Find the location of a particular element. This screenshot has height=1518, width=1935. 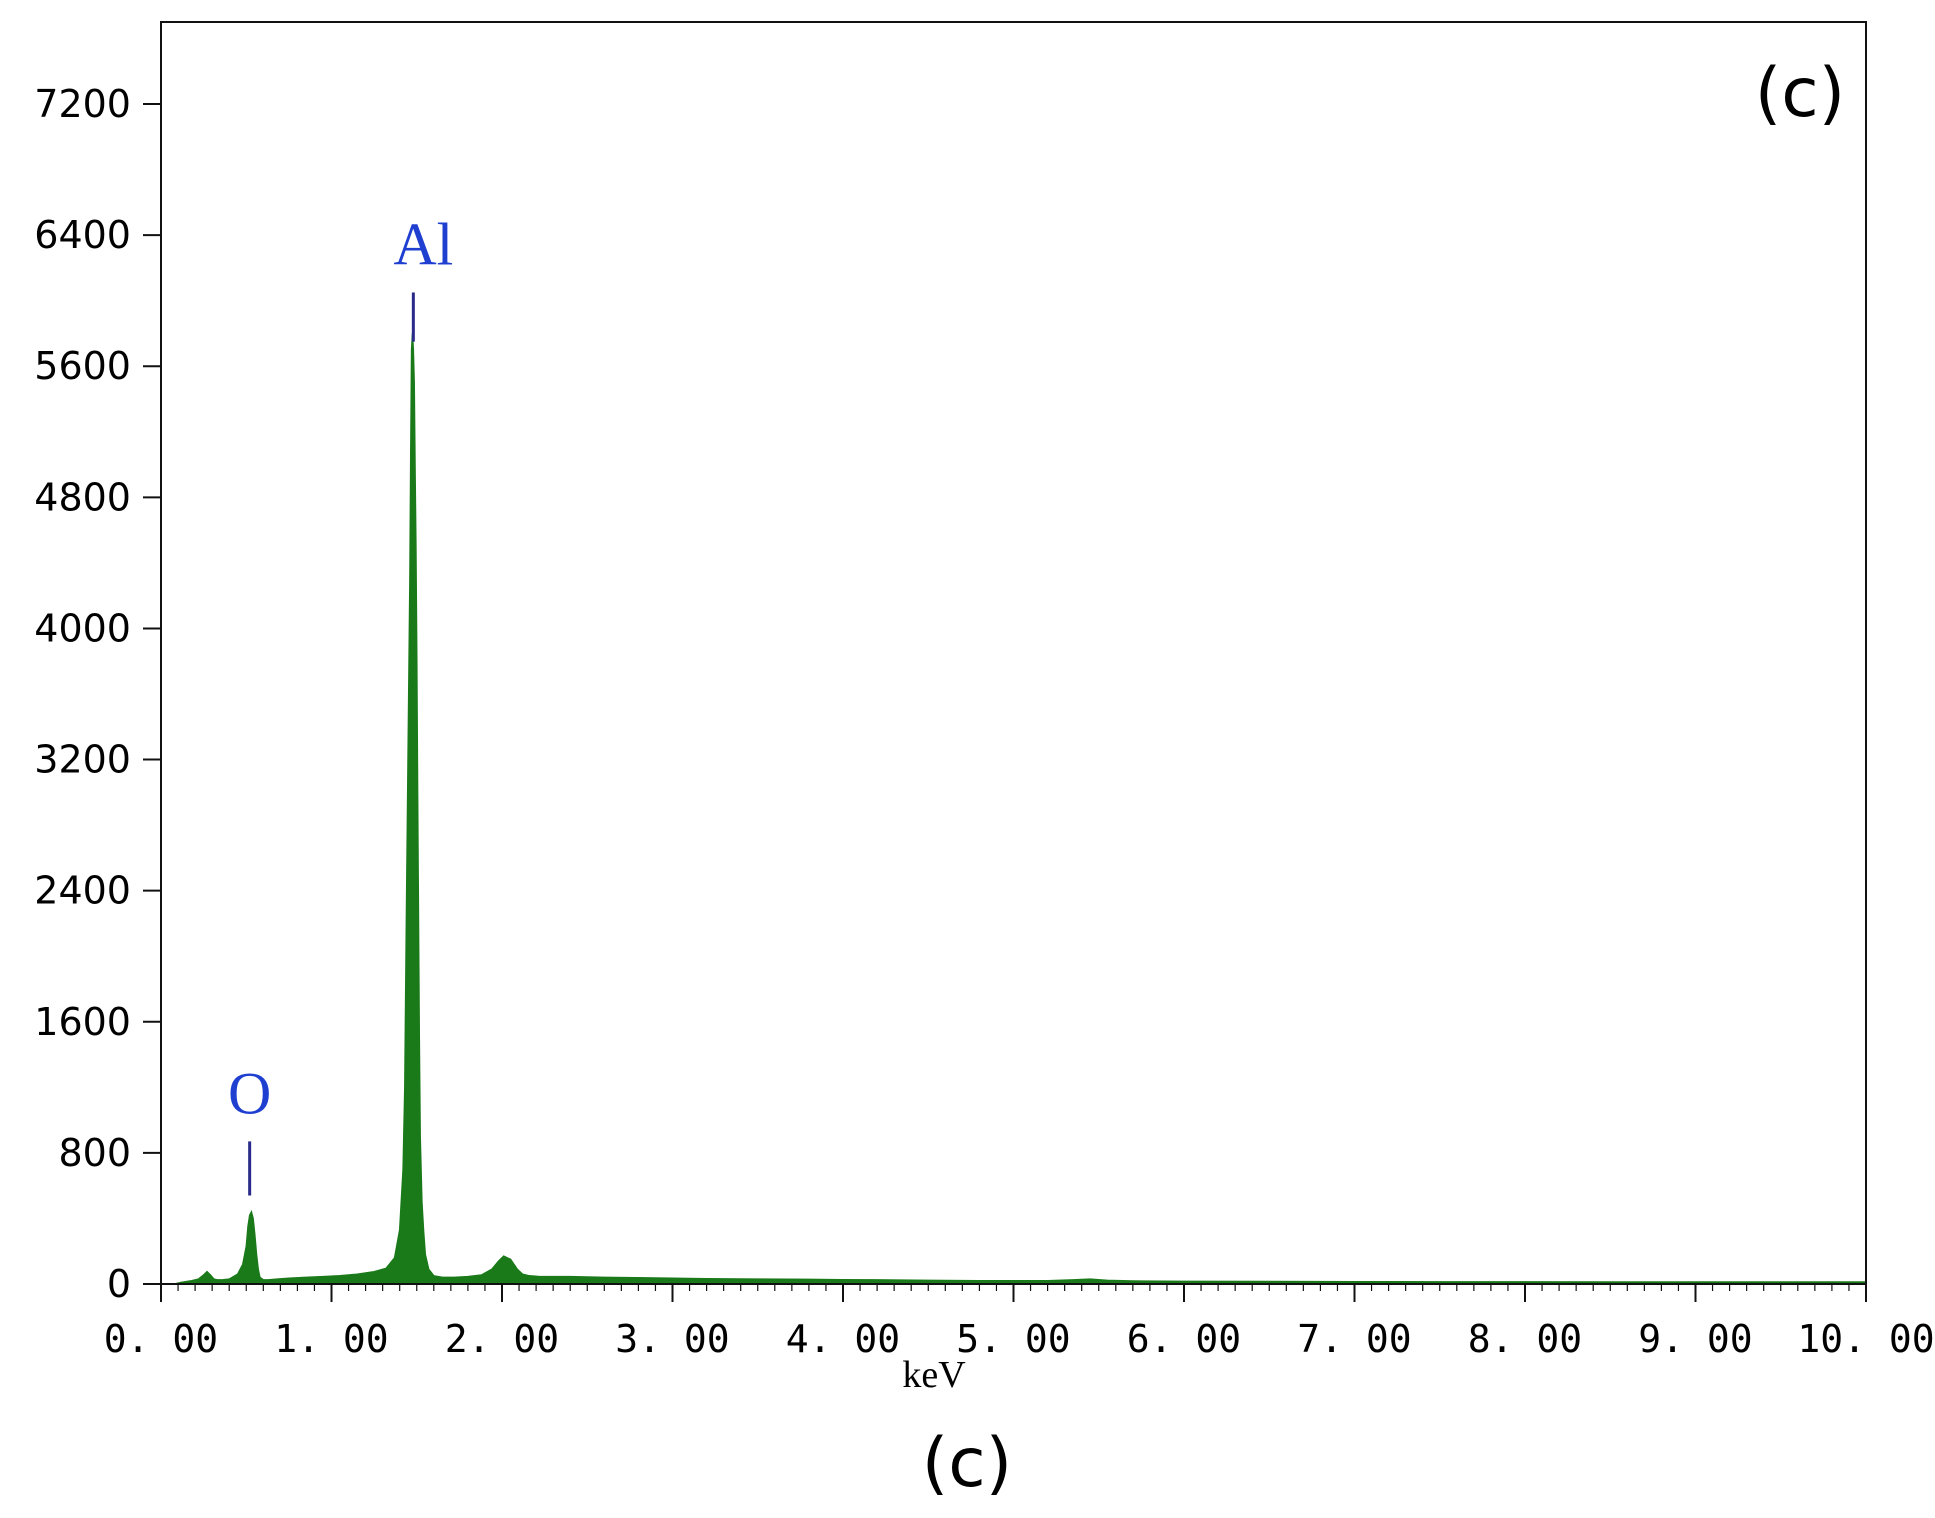

x-tick-label-10: 10. 00 is located at coordinates (1865, 1339).